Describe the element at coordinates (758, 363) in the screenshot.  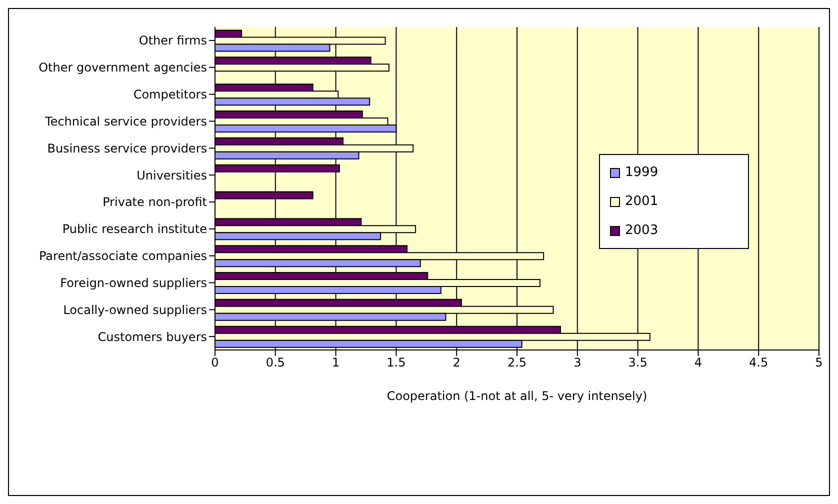
I see `x-tick-label: 4.5` at that location.